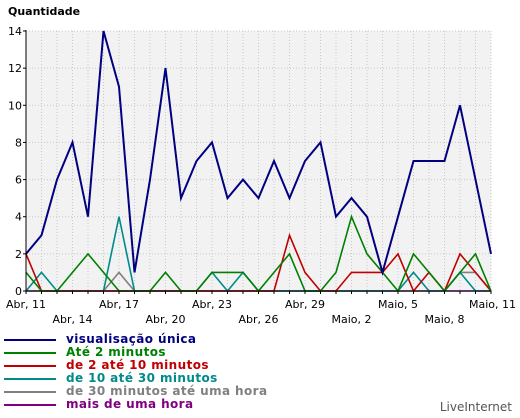 This screenshot has height=418, width=520. What do you see at coordinates (116, 352) in the screenshot?
I see `legend-label: Até 2 minutos` at bounding box center [116, 352].